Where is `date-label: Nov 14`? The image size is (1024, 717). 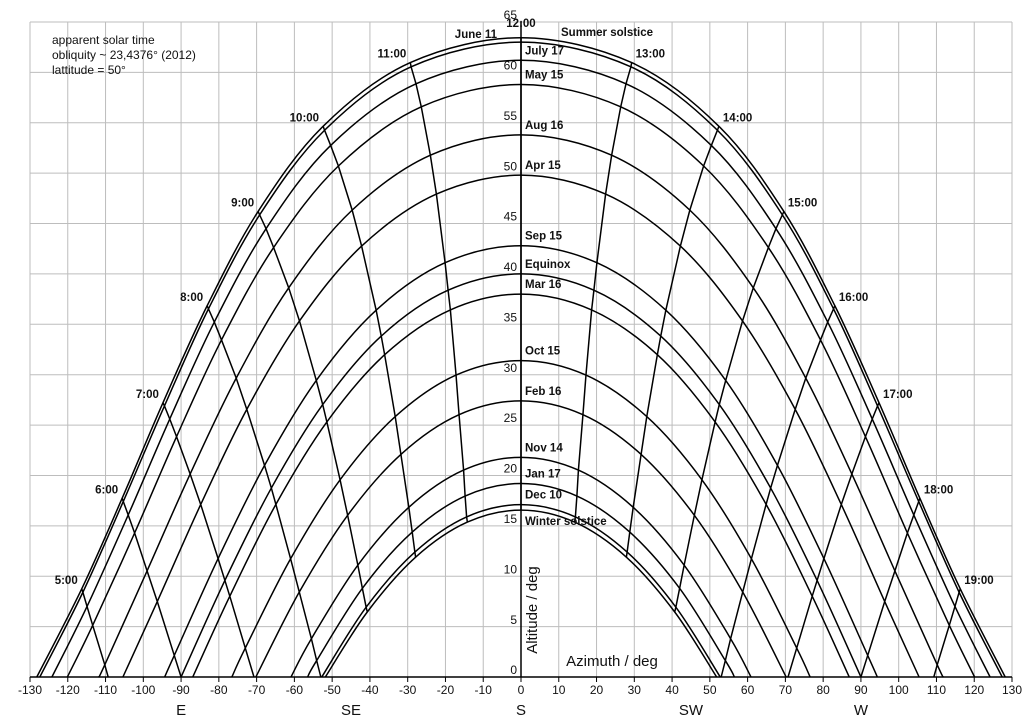
date-label: Nov 14 is located at coordinates (544, 448).